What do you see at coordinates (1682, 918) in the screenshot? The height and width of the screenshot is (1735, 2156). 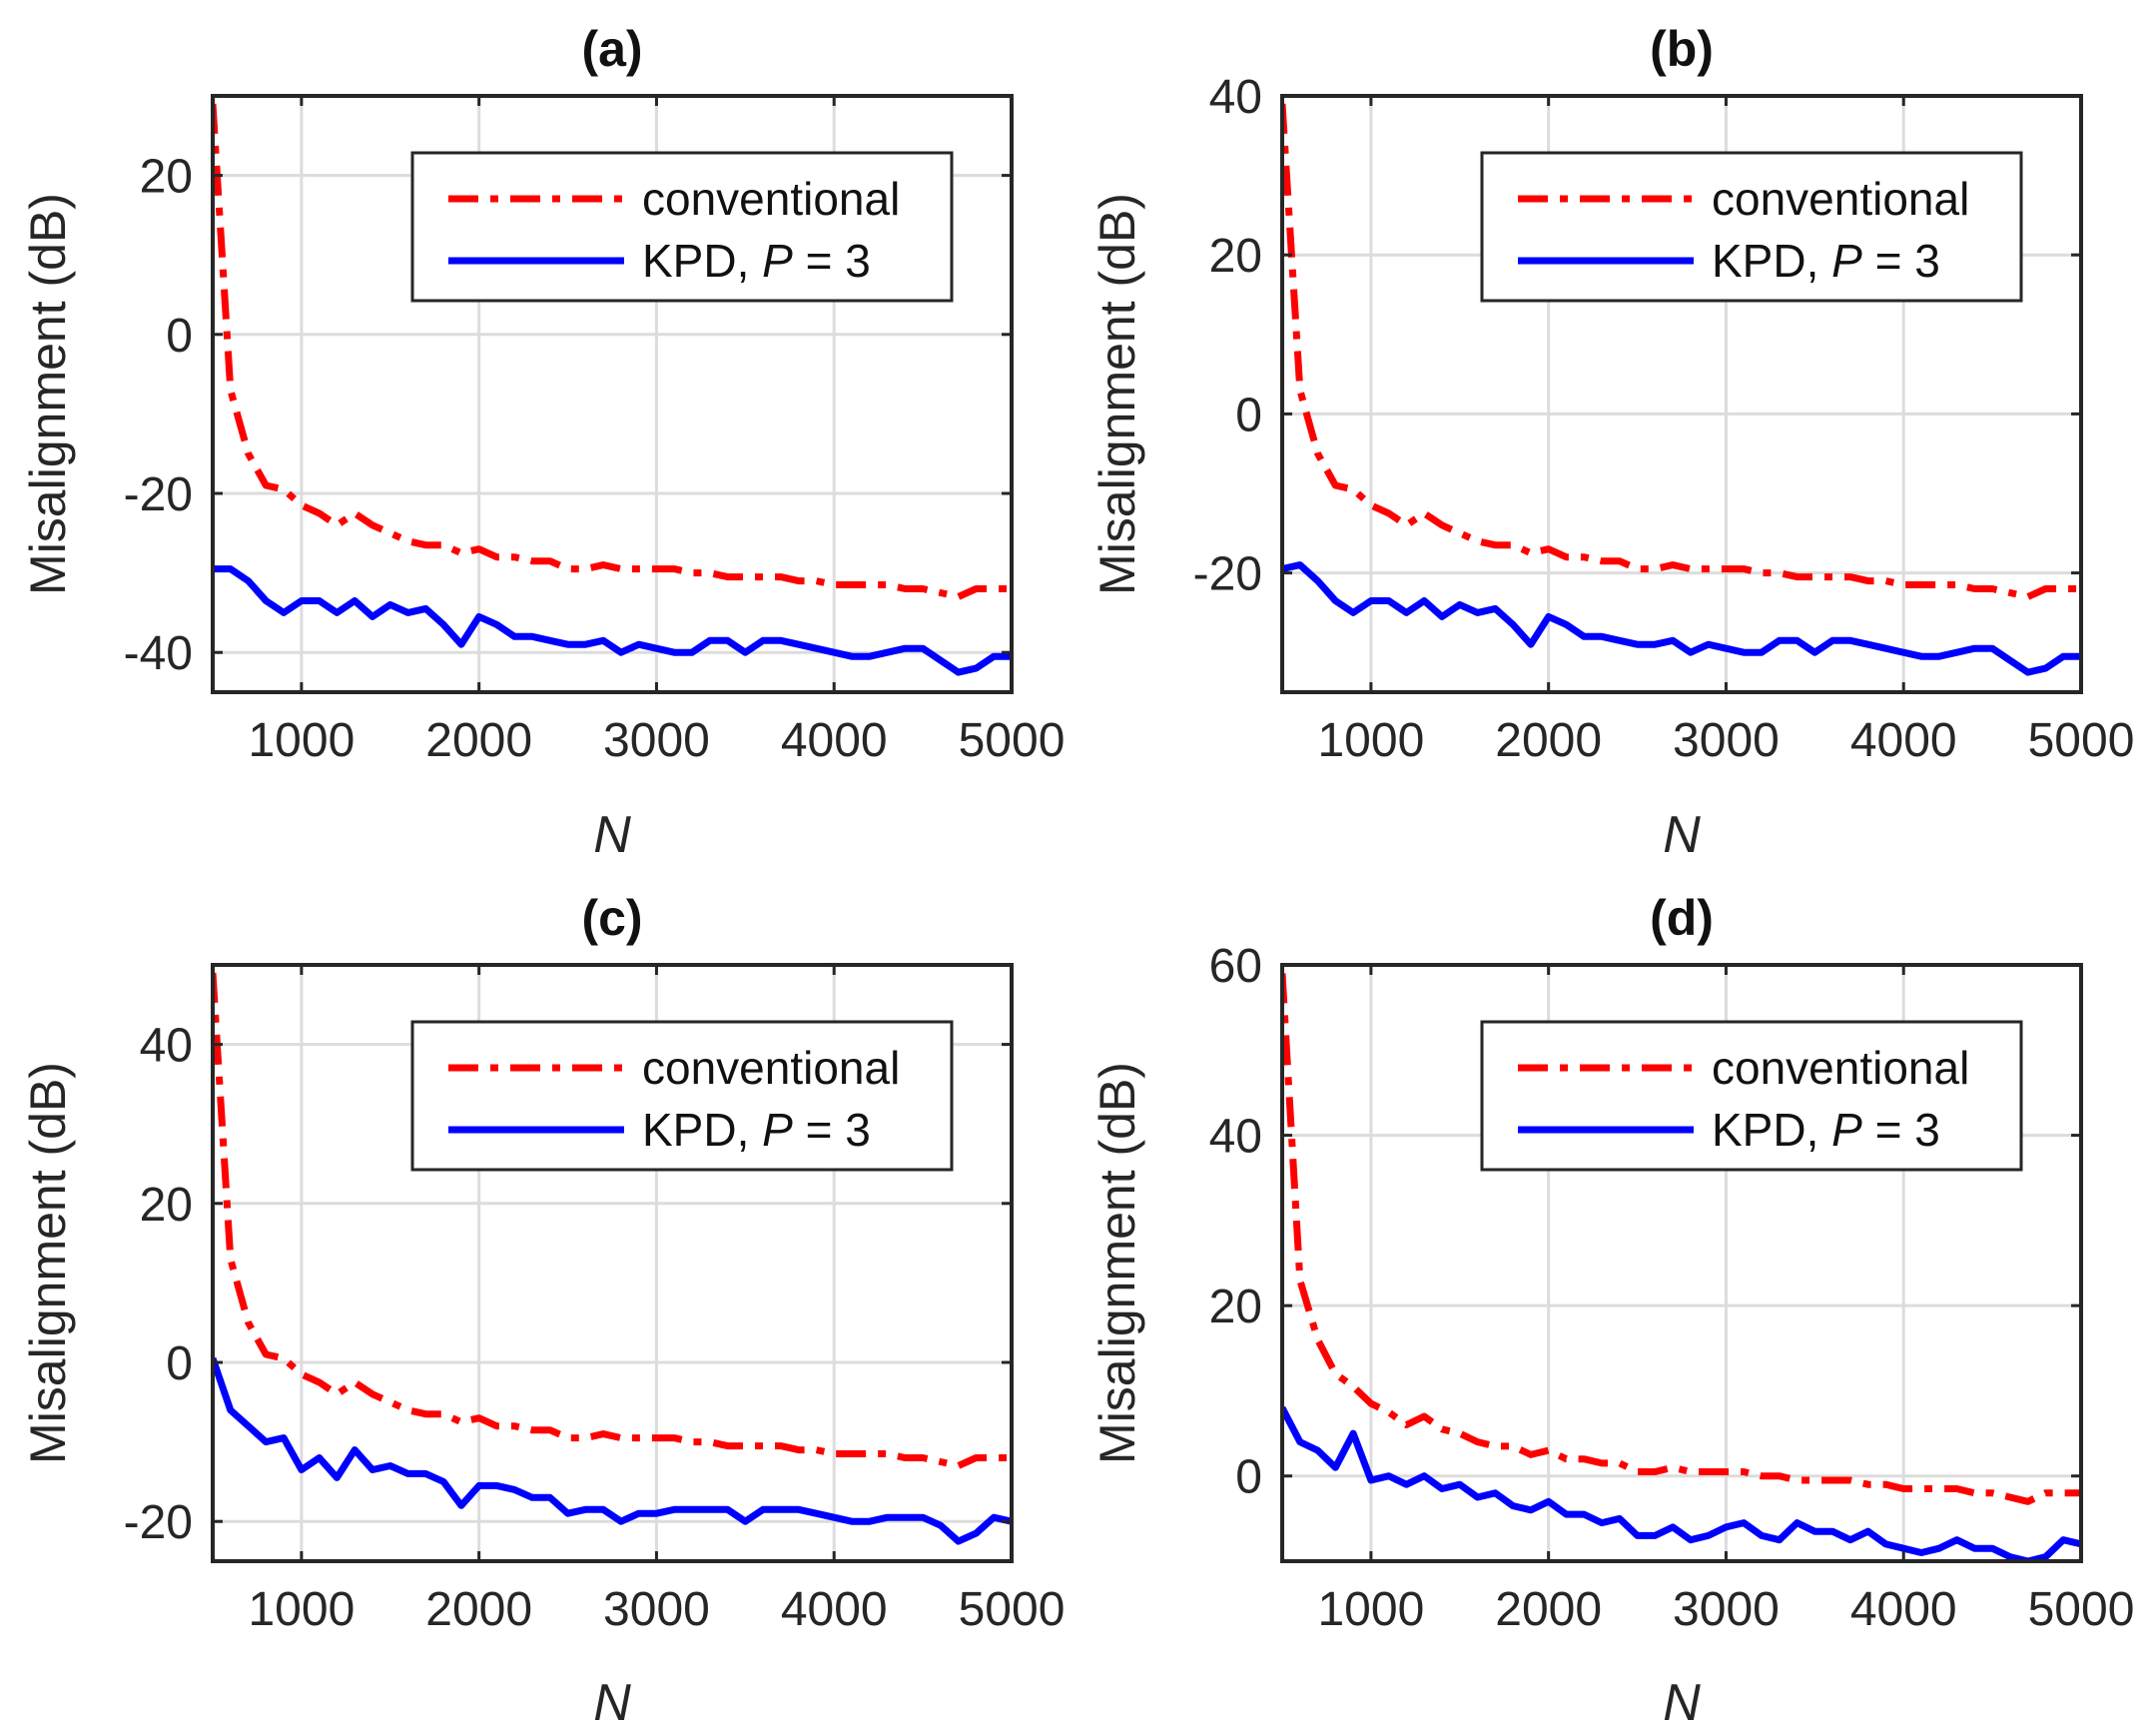 I see `panel-title: (d)` at bounding box center [1682, 918].